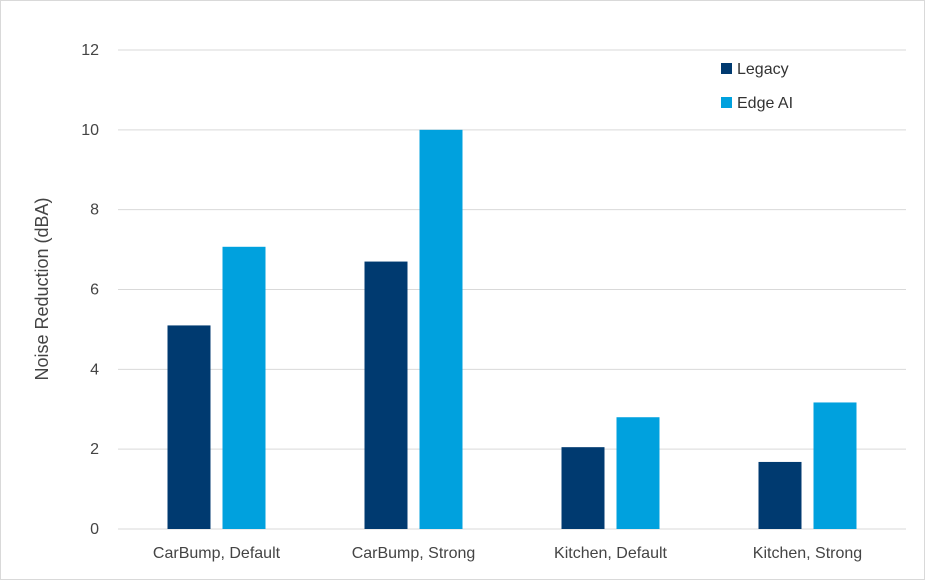 The image size is (925, 580). I want to click on y-tick-labels: 0 2 4 6 8 10 12, so click(90, 290).